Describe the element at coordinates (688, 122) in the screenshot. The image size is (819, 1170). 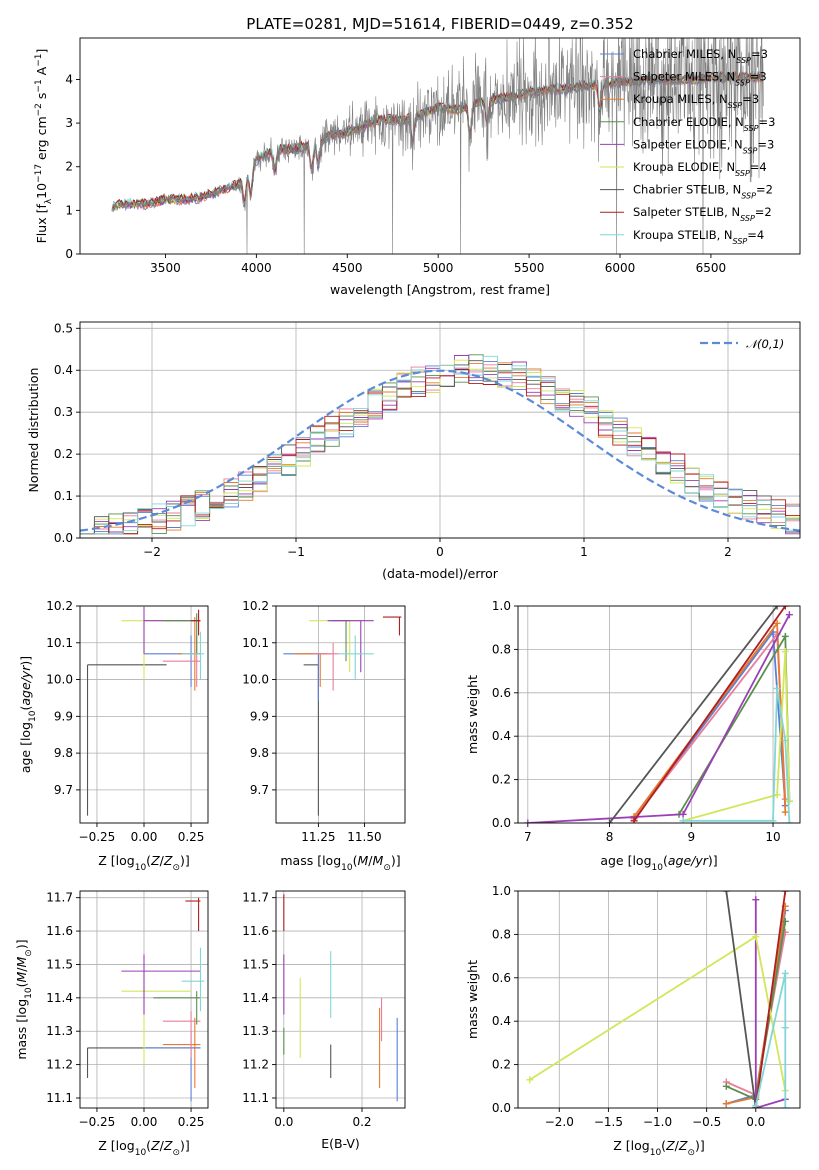
I see `legend-model: Chabrier ELODIE, N` at that location.